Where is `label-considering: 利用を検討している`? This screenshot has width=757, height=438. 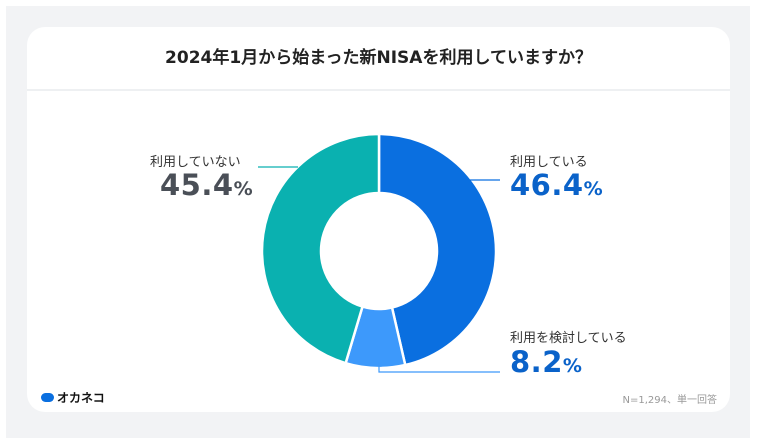
label-considering: 利用を検討している is located at coordinates (568, 338).